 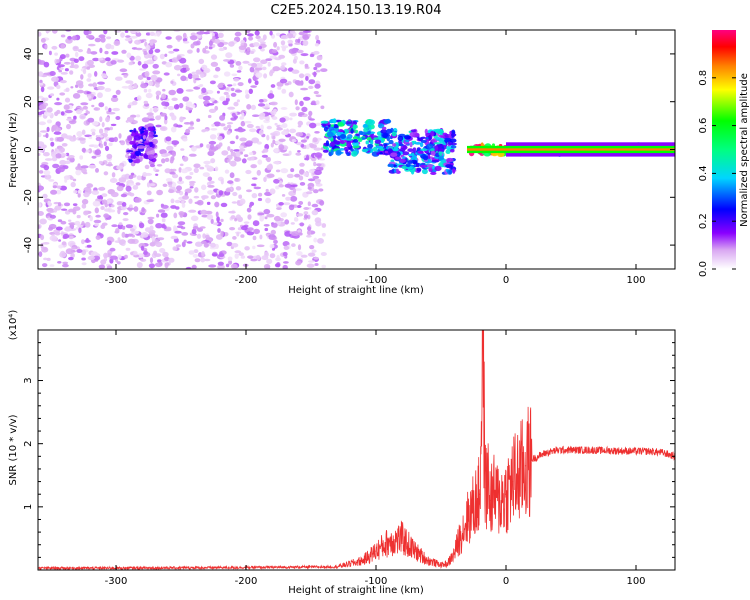 I want to click on x-tick-label: 100, so click(x=635, y=581).